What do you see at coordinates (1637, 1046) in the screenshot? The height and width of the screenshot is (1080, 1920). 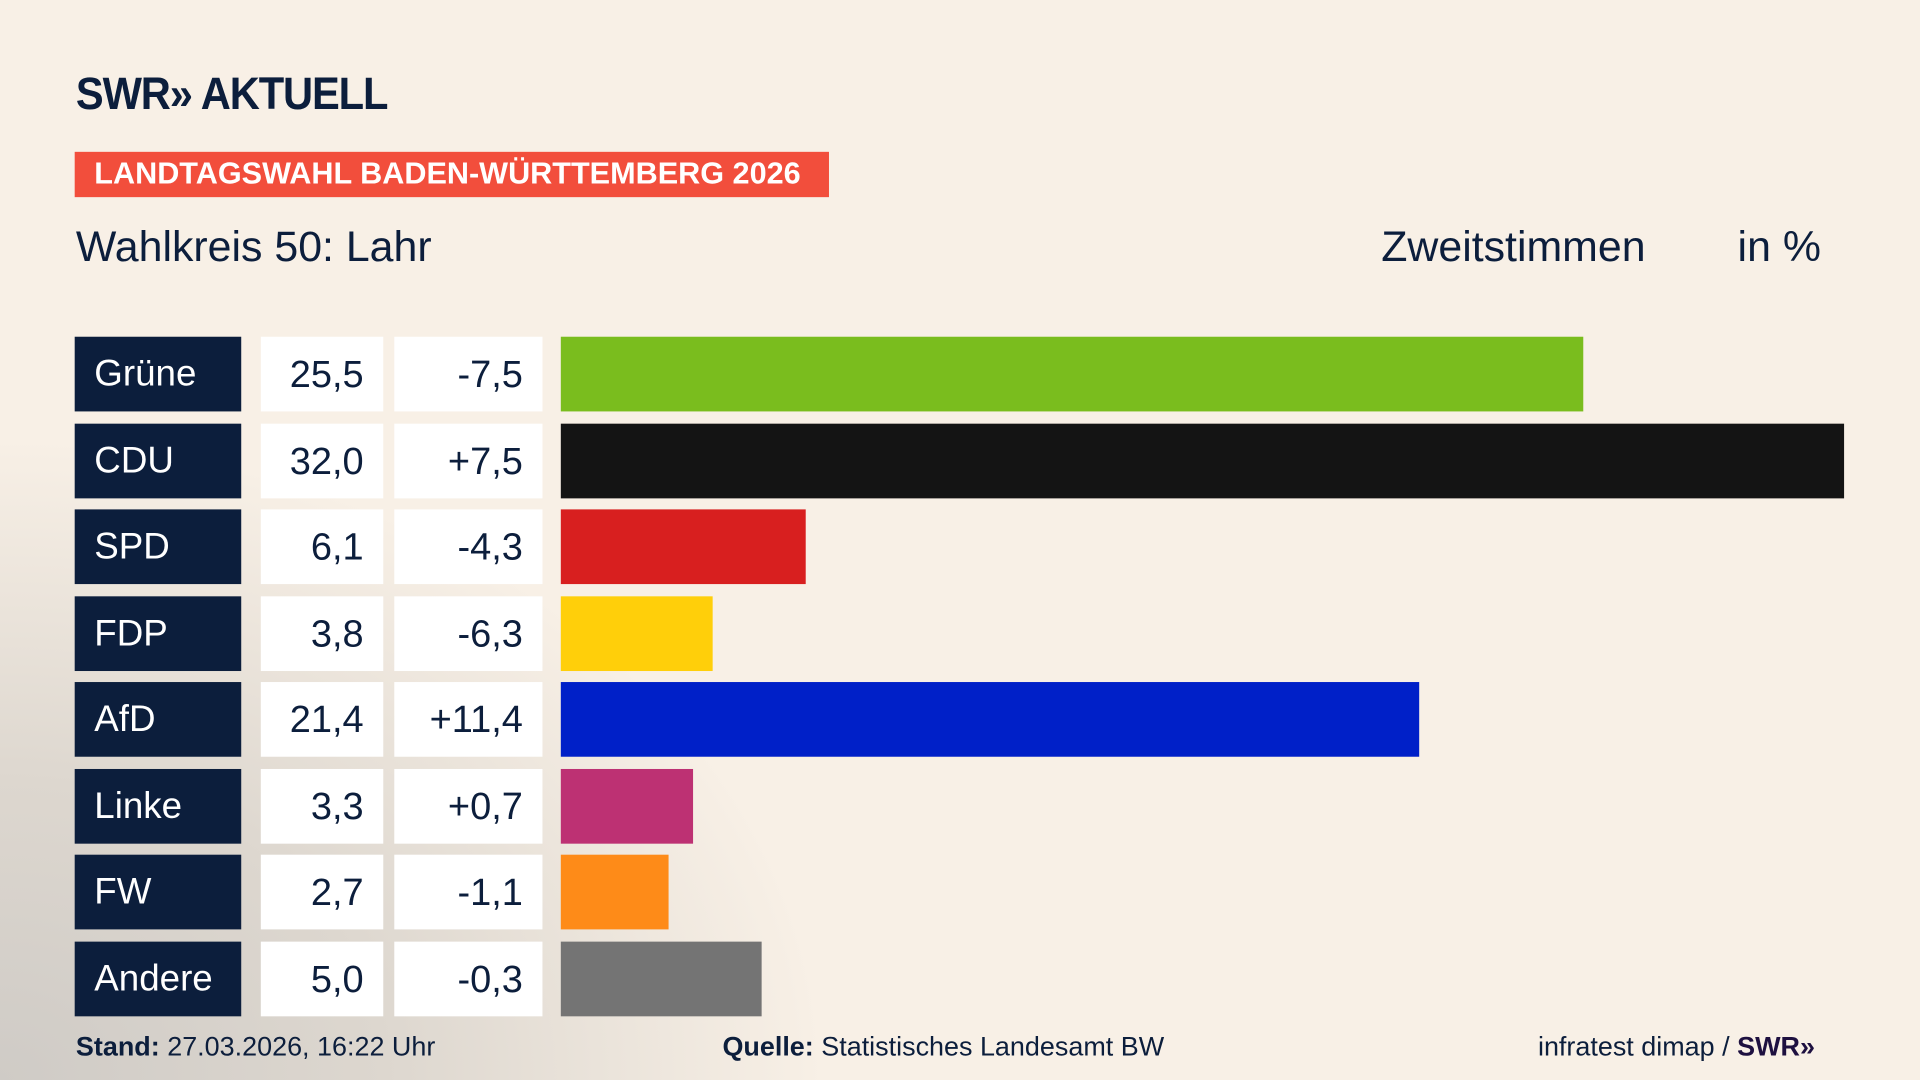 I see `credit-text: infratest dimap /` at bounding box center [1637, 1046].